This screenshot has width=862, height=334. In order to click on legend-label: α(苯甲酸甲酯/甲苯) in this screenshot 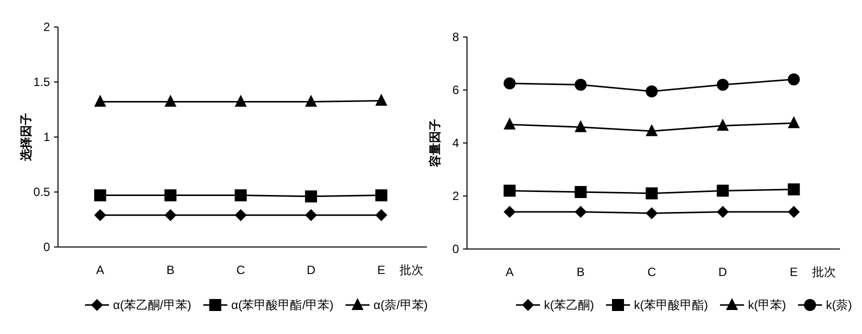, I will do `click(282, 305)`.